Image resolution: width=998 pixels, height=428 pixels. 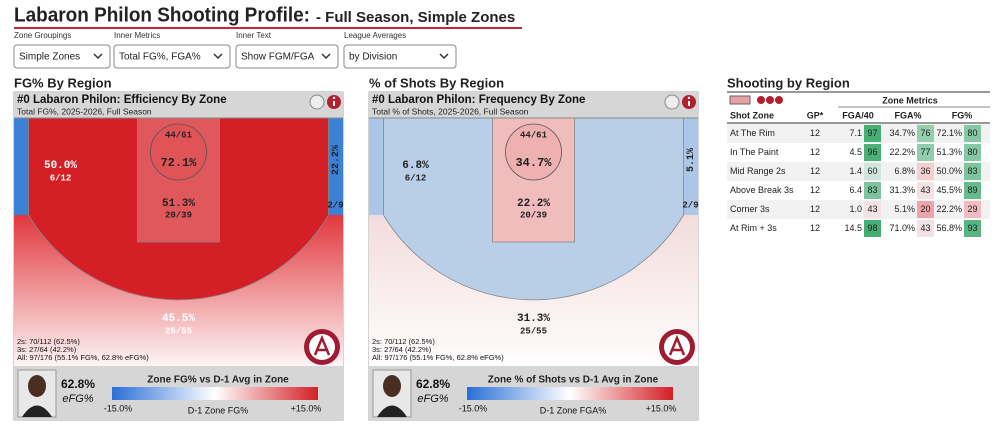 I want to click on card-subtitle: Total FG%, 2025-2026, Full Season, so click(x=84, y=111).